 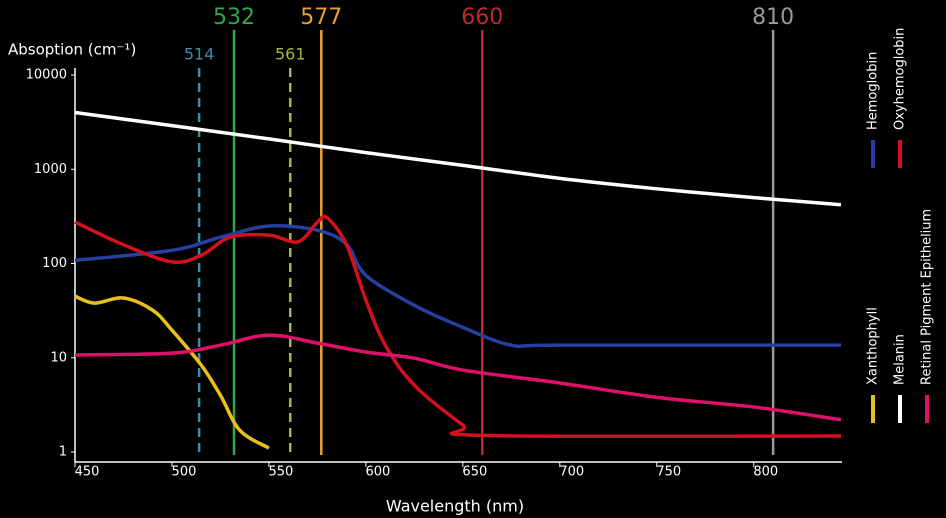 What do you see at coordinates (773, 17) in the screenshot?
I see `wavelength-label: 810` at bounding box center [773, 17].